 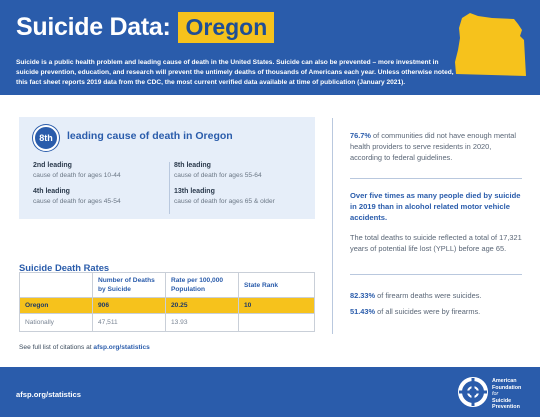 What do you see at coordinates (55, 347) in the screenshot?
I see `citation-prefix: See full list of citations at` at bounding box center [55, 347].